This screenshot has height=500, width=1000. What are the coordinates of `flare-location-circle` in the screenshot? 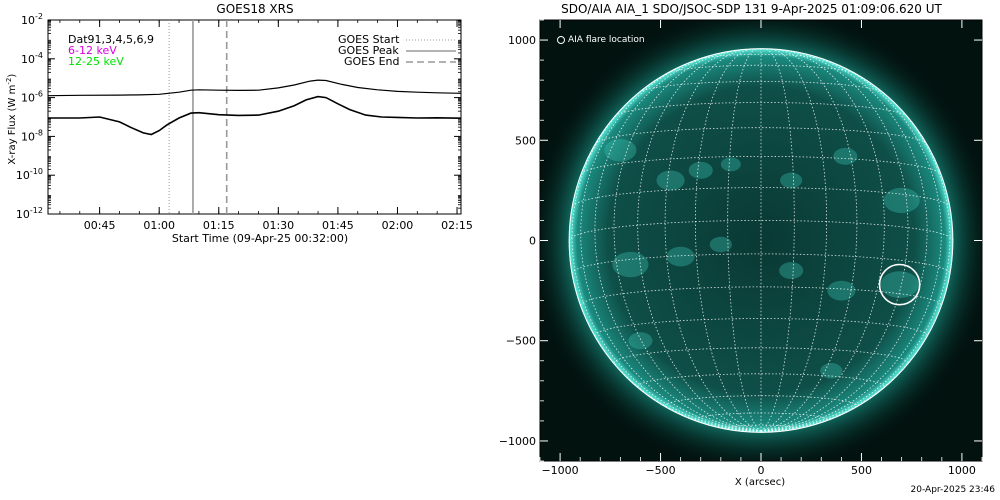 It's located at (899, 284).